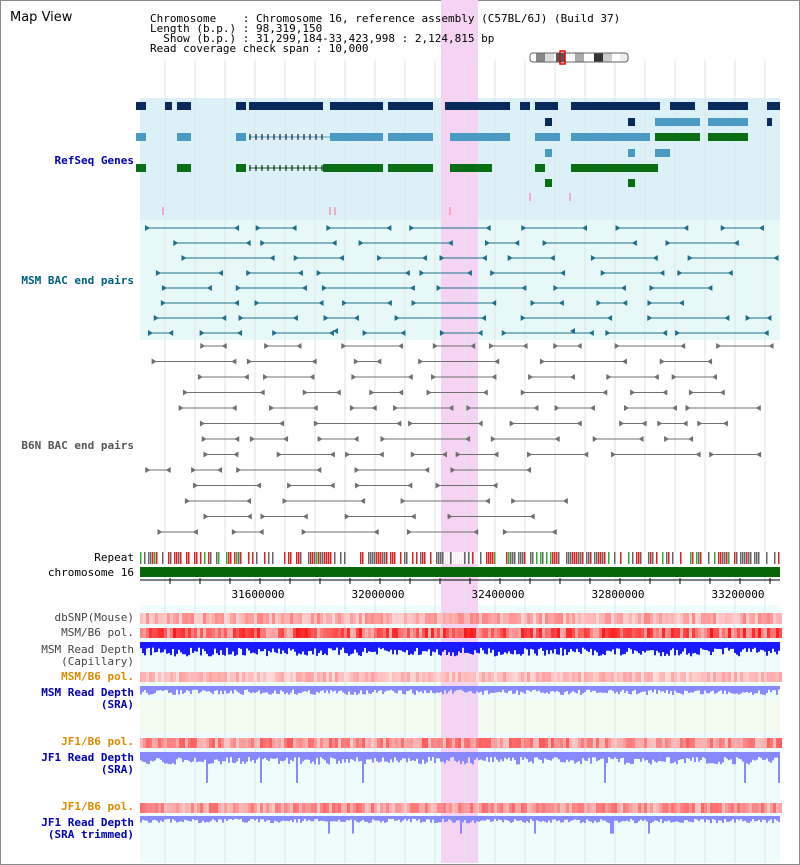 The width and height of the screenshot is (800, 865). What do you see at coordinates (94, 617) in the screenshot?
I see `dbsnp-label: dbSNP(Mouse)` at bounding box center [94, 617].